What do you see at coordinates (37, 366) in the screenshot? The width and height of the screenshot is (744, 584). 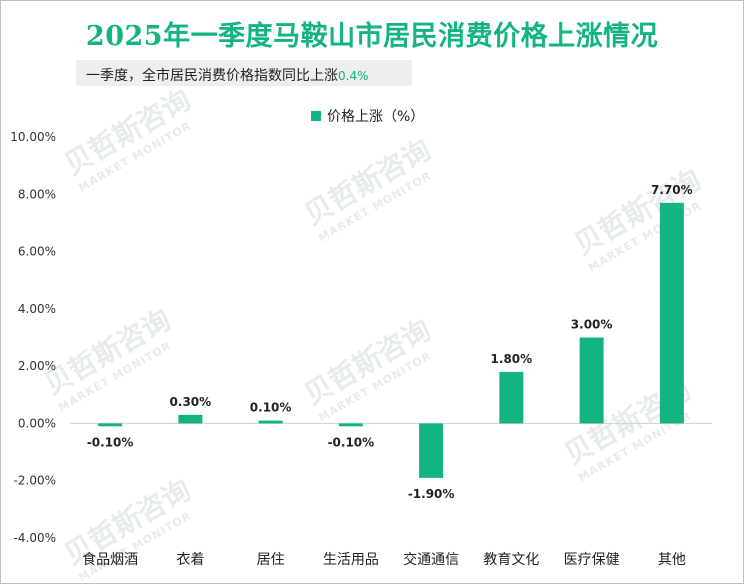 I see `y-tick-label: 2.00%` at bounding box center [37, 366].